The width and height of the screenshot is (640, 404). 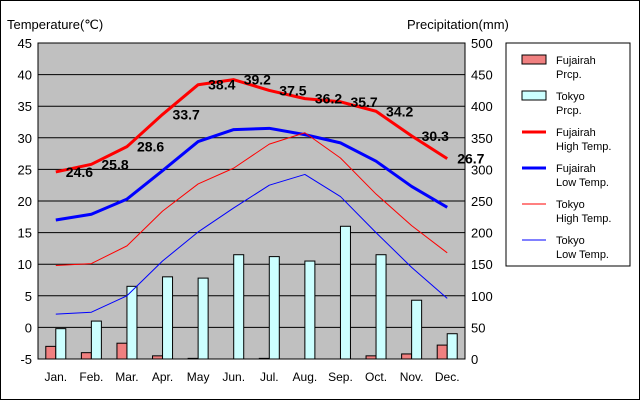 What do you see at coordinates (91, 377) in the screenshot?
I see `x-tick-label: Feb.` at bounding box center [91, 377].